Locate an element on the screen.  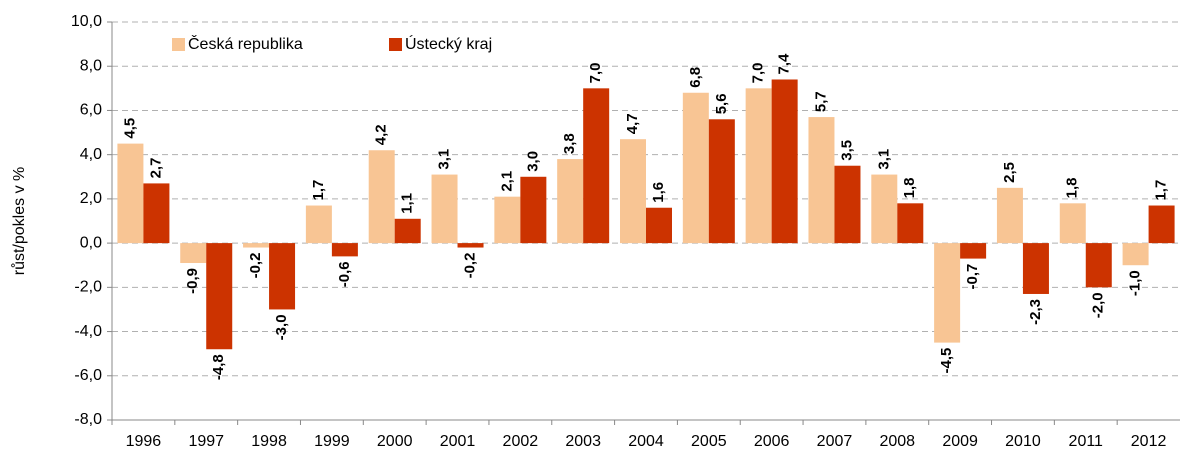
x-tick-label: 2002 is located at coordinates (521, 441).